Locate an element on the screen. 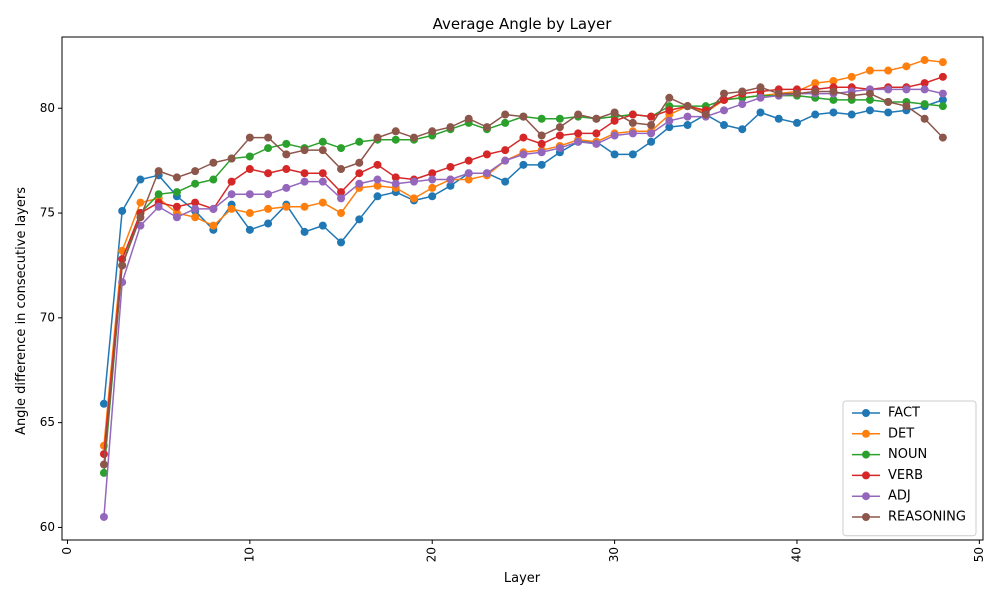  legend-label-noun: NOUN is located at coordinates (907, 454).